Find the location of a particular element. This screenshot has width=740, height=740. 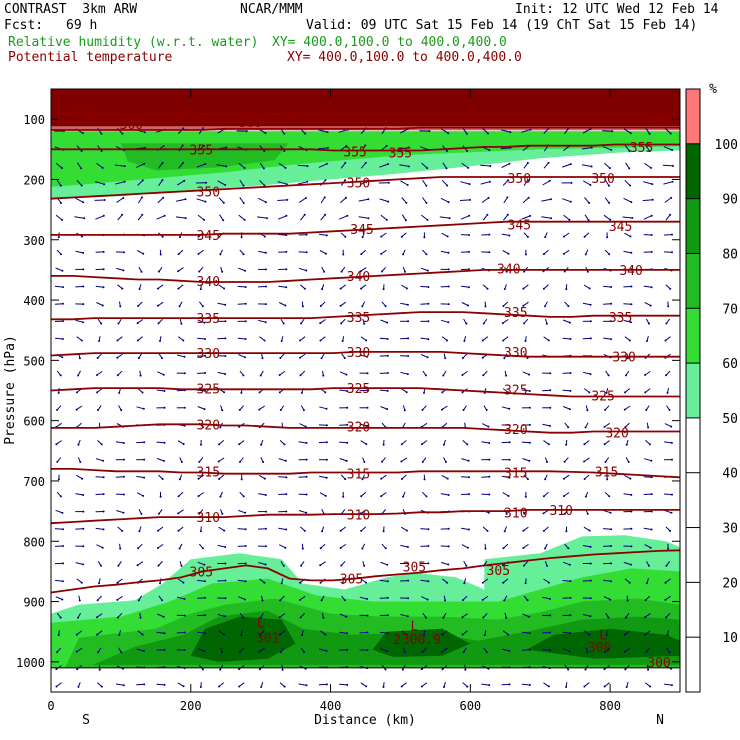

x-tick-label: 0 is located at coordinates (50, 706).